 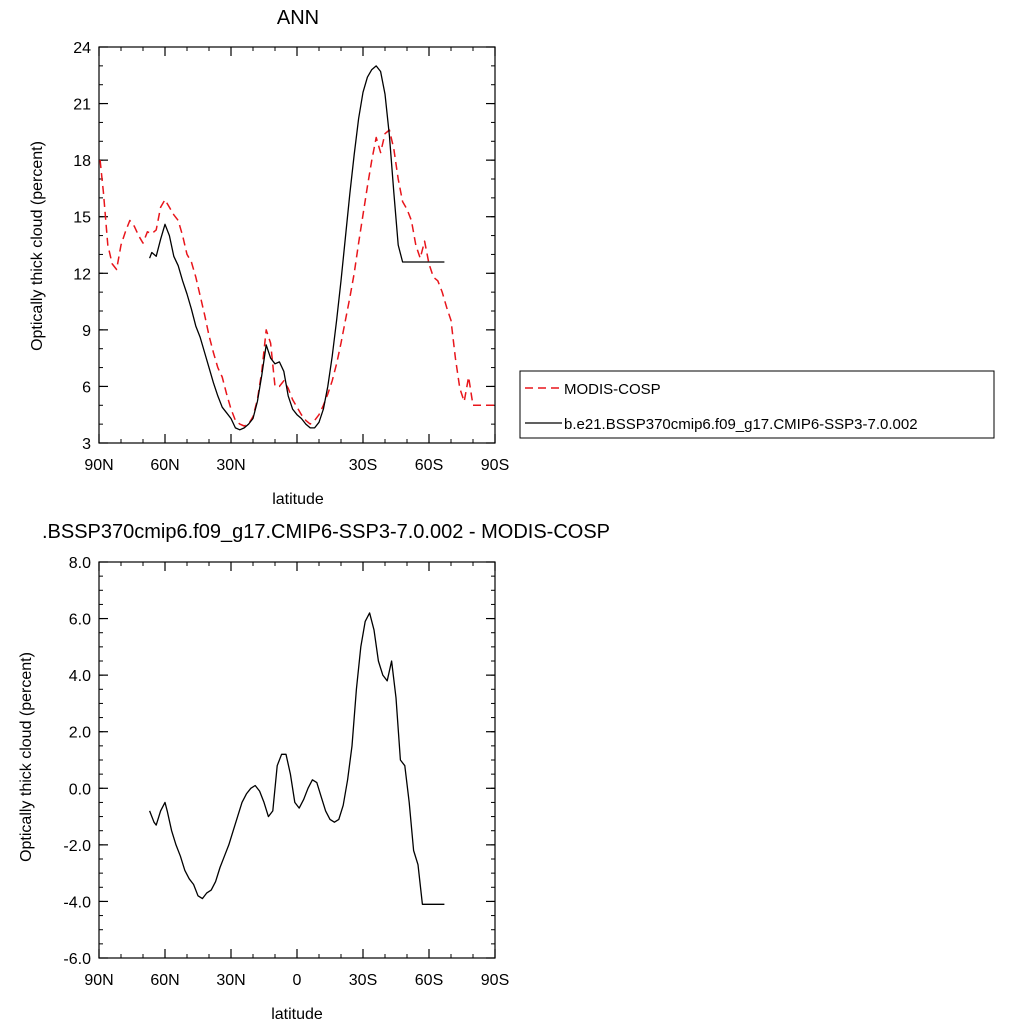 I want to click on bottom-y-tick-label: -6.0, so click(x=77, y=959).